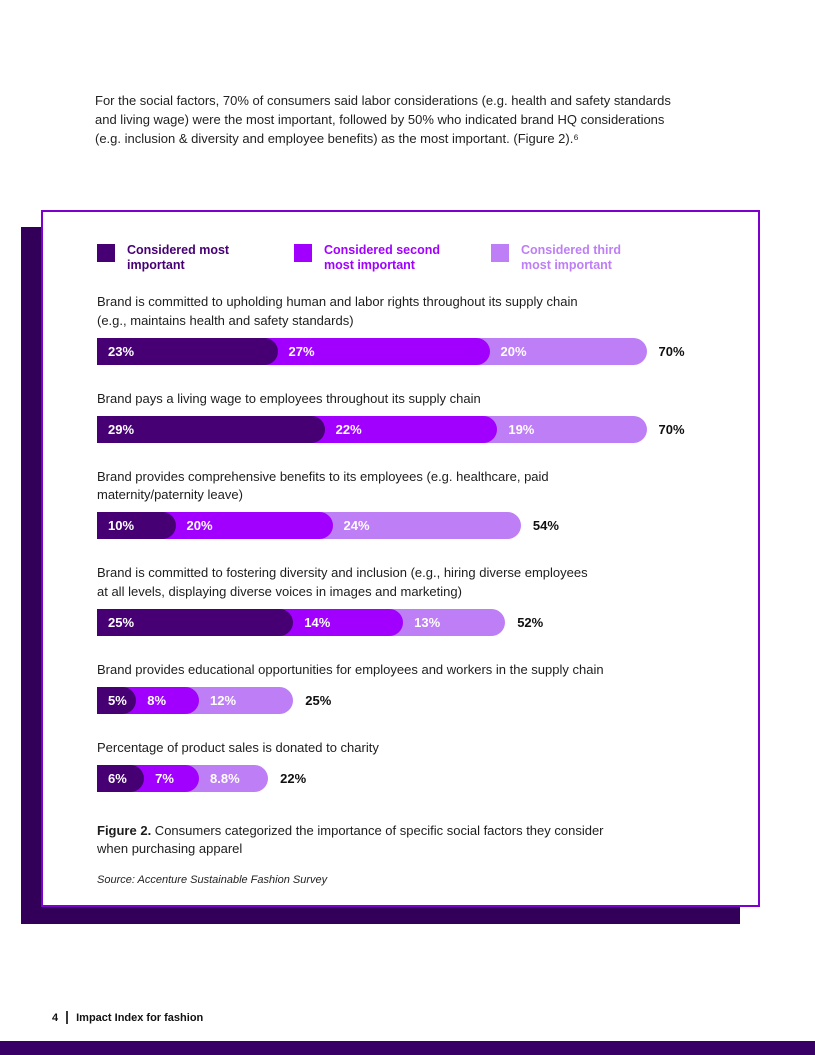 The image size is (815, 1055). What do you see at coordinates (530, 622) in the screenshot?
I see `total-label: 52%` at bounding box center [530, 622].